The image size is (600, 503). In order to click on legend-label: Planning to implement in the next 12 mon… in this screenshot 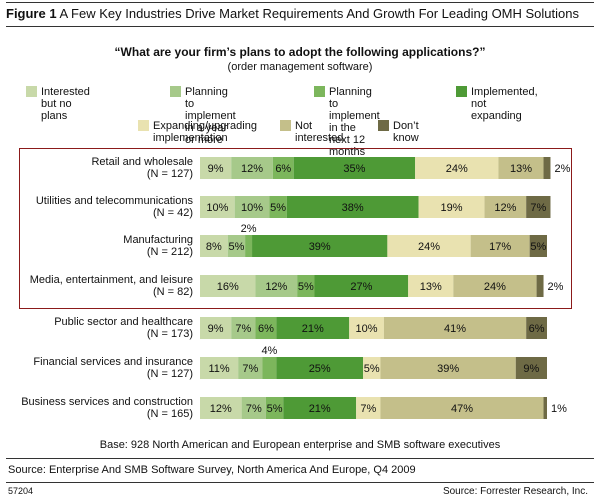, I will do `click(354, 122)`.